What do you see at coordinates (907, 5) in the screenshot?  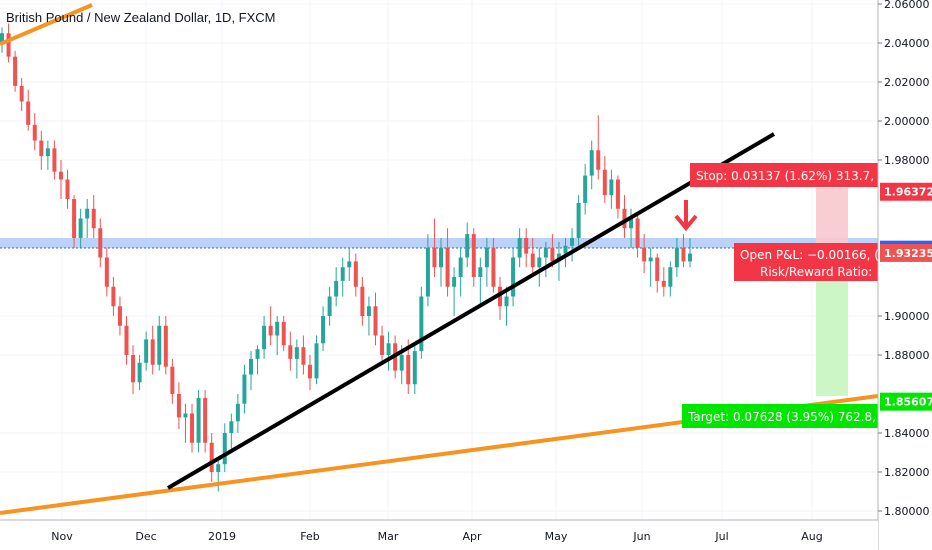 I see `price-tick-label: 2.06000` at bounding box center [907, 5].